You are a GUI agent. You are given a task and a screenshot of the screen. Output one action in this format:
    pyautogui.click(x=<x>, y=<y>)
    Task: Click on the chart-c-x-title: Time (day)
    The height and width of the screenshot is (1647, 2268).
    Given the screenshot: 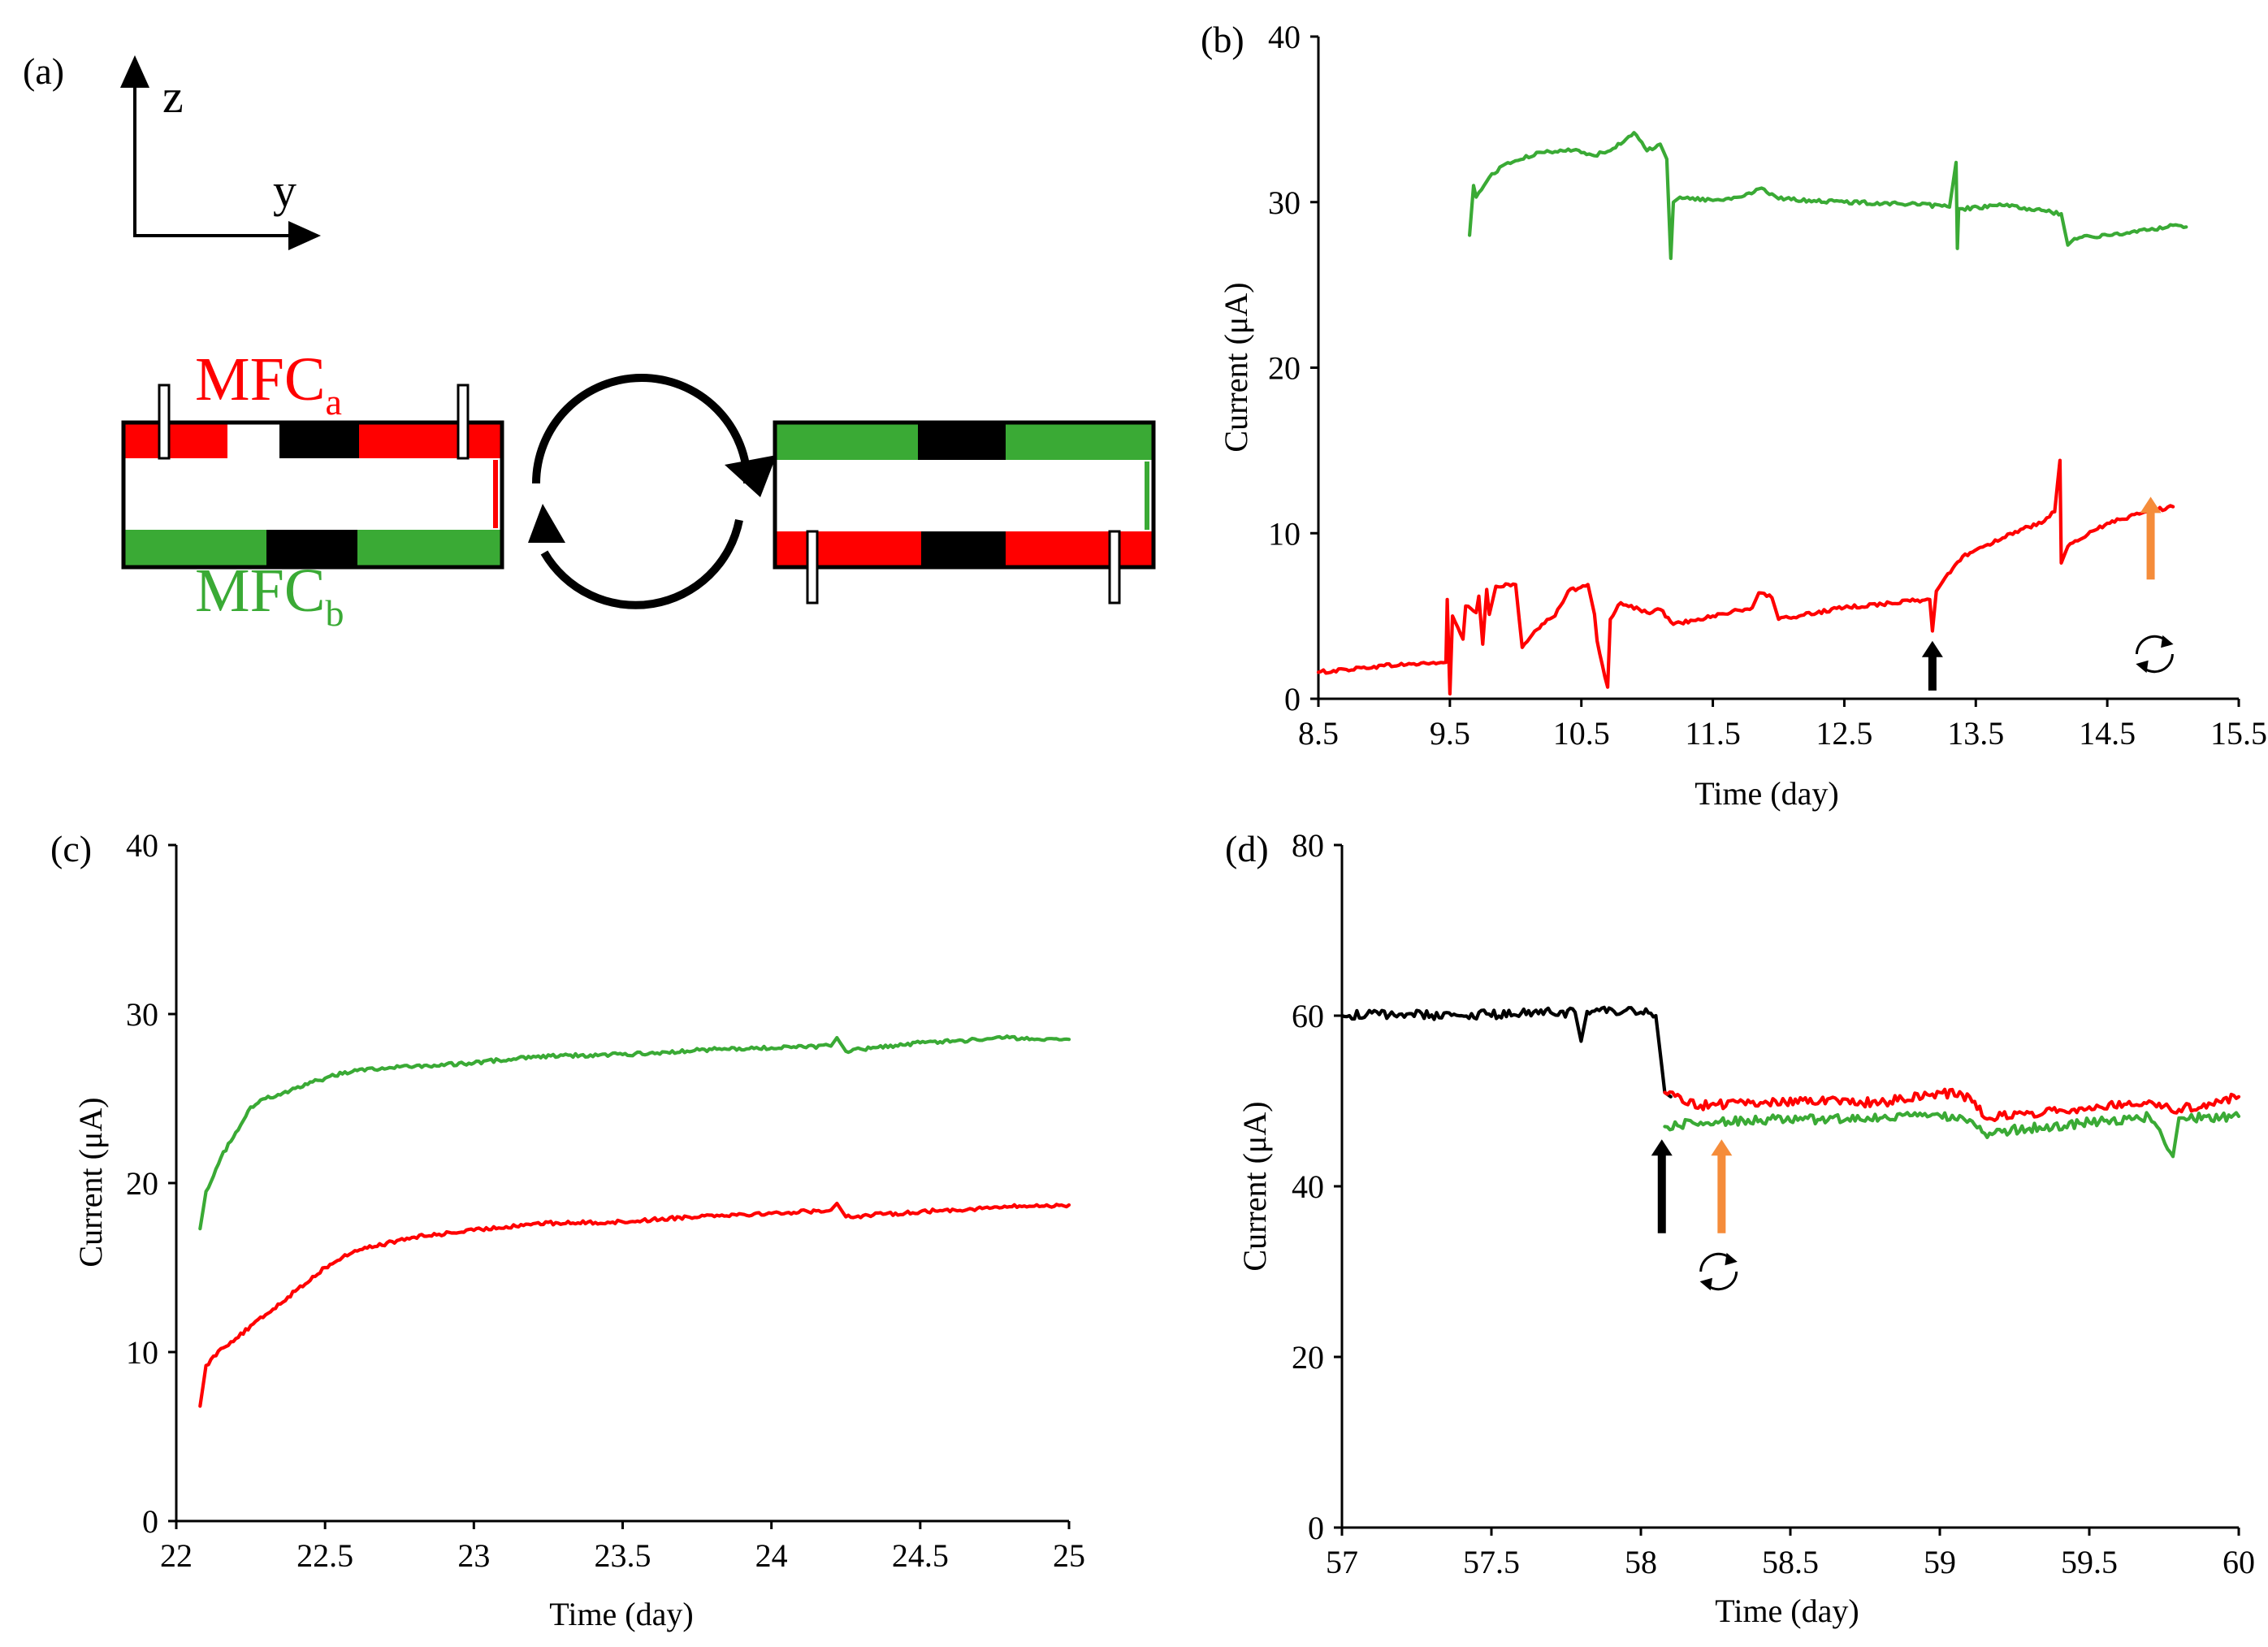 What is the action you would take?
    pyautogui.click(x=621, y=1614)
    